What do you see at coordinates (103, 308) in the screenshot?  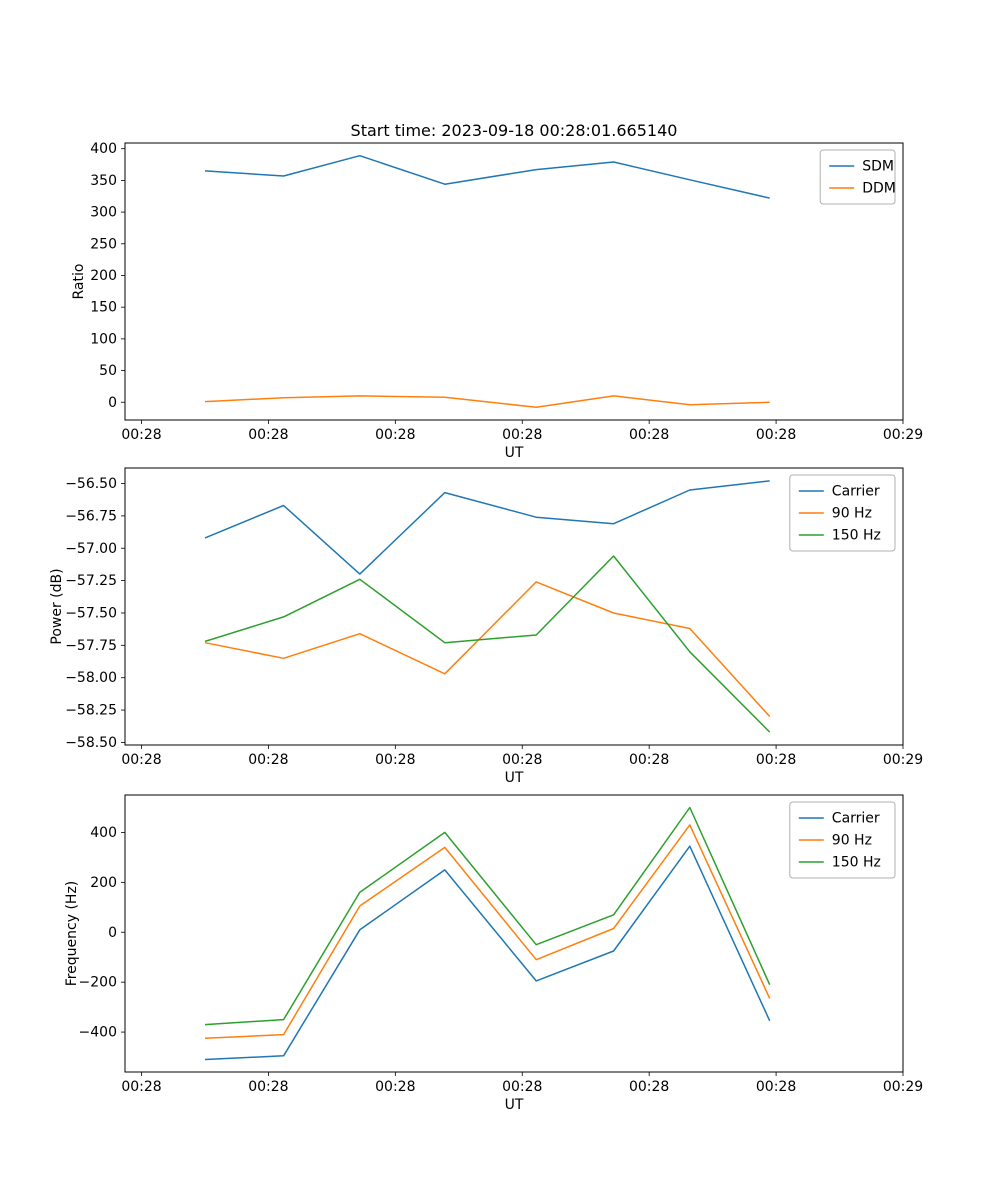 I see `y-tick-label: 150` at bounding box center [103, 308].